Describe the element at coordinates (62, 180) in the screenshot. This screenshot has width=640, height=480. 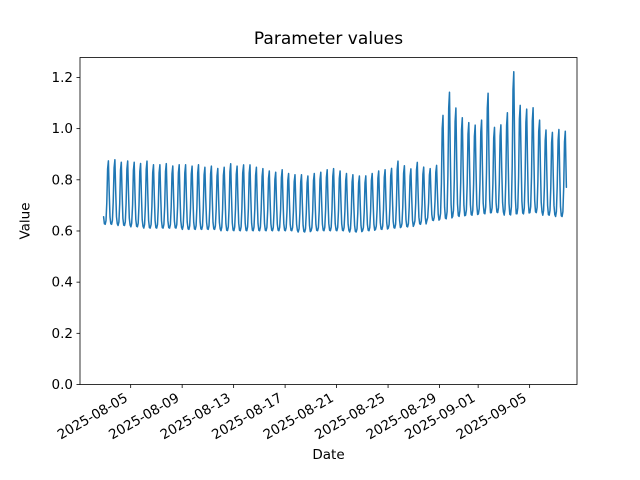
I see `y-tick-label: 0.8` at that location.